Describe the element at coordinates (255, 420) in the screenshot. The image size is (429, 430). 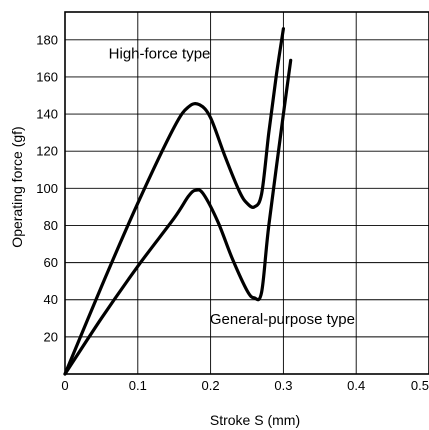
I see `x-axis-title: Stroke S (mm)` at that location.